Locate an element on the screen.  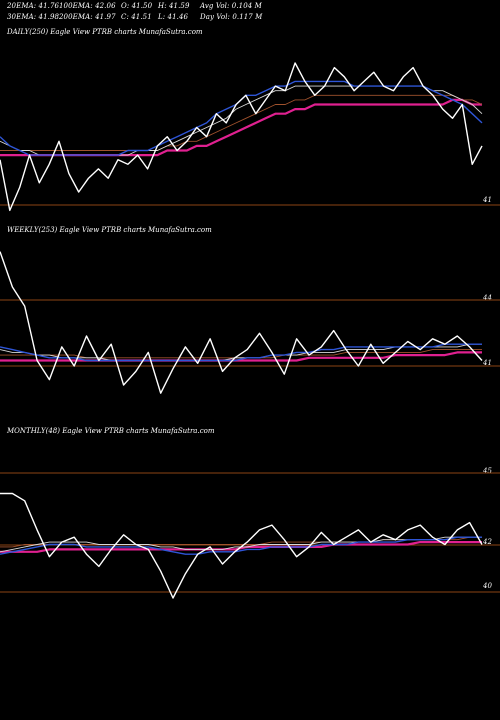
monthly-level-label-high: 45 is located at coordinates (487, 471).